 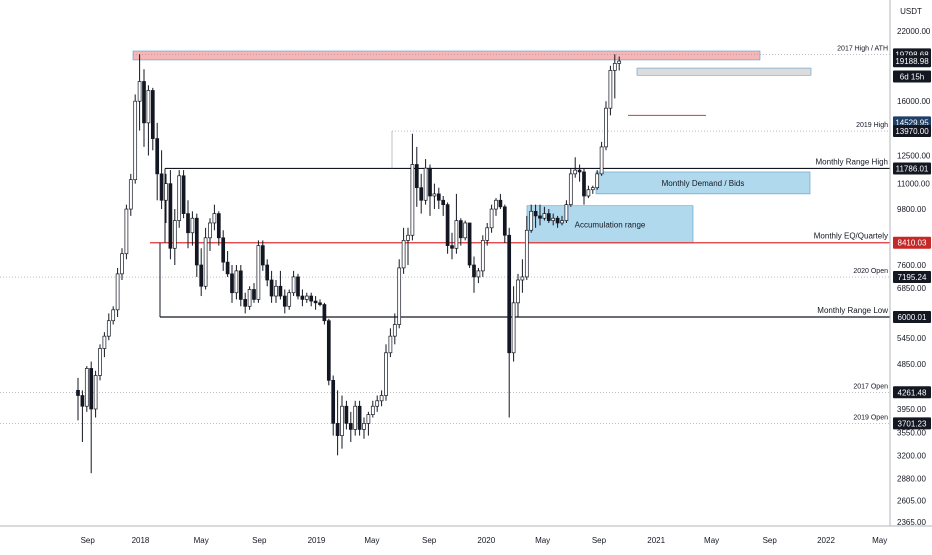 What do you see at coordinates (872, 125) in the screenshot?
I see `level-label-2019-high: 2019 High` at bounding box center [872, 125].